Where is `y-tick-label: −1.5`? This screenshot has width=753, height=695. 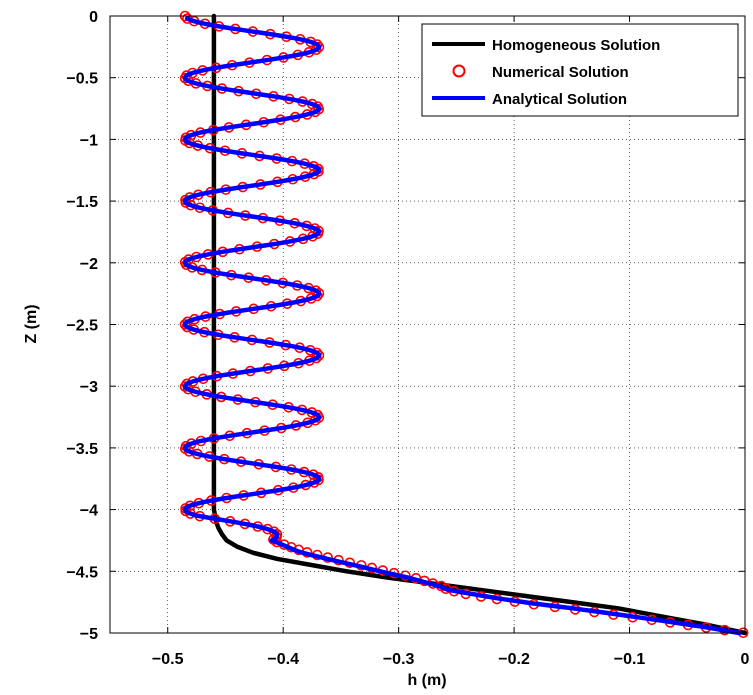 y-tick-label: −1.5 is located at coordinates (82, 202).